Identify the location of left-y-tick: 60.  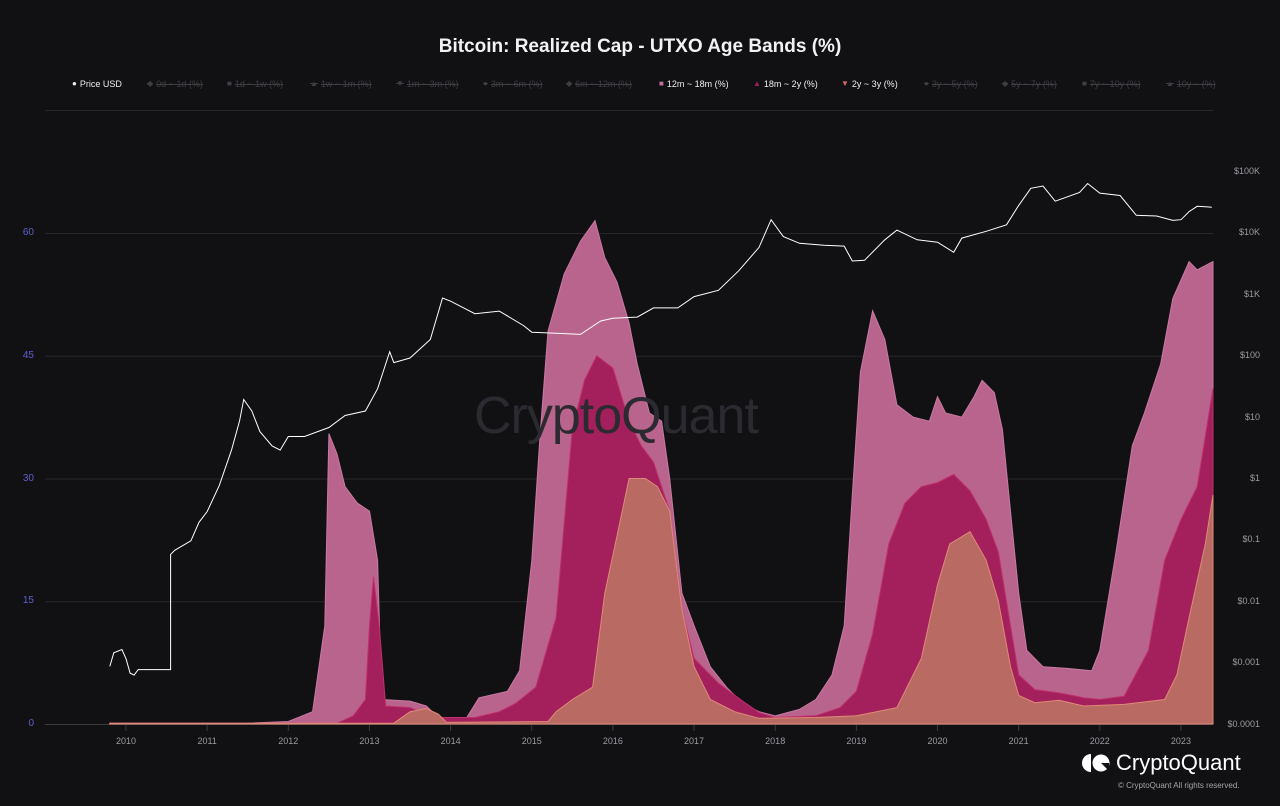
(28, 232).